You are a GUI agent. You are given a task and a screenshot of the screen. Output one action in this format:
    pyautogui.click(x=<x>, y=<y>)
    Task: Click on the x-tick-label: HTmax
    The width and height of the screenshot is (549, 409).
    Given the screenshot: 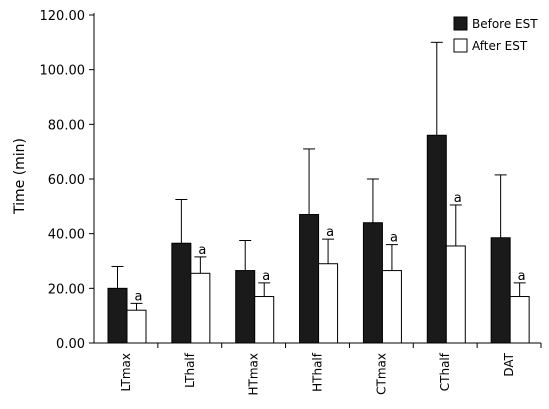 What is the action you would take?
    pyautogui.click(x=254, y=374)
    